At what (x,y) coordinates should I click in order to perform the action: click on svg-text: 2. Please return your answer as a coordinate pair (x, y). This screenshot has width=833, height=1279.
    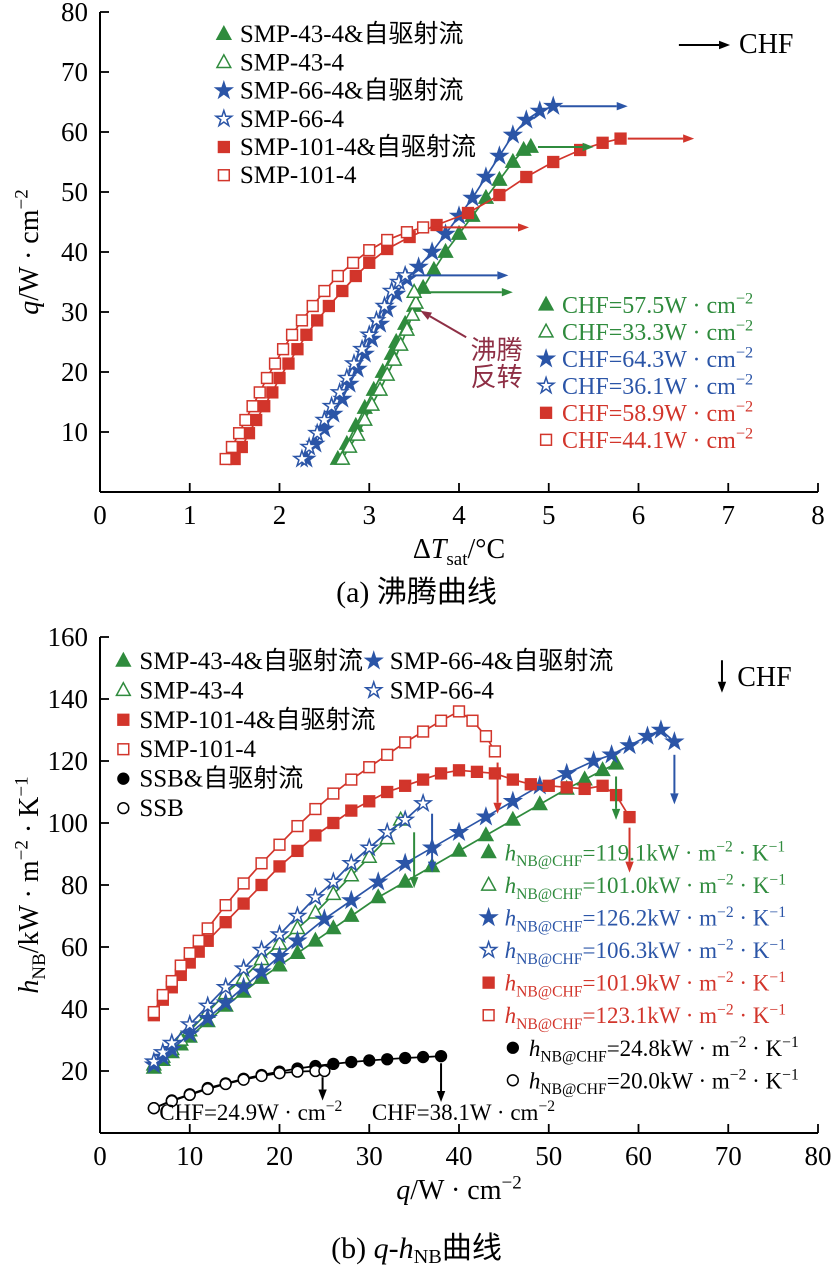
    Looking at the image, I should click on (280, 515).